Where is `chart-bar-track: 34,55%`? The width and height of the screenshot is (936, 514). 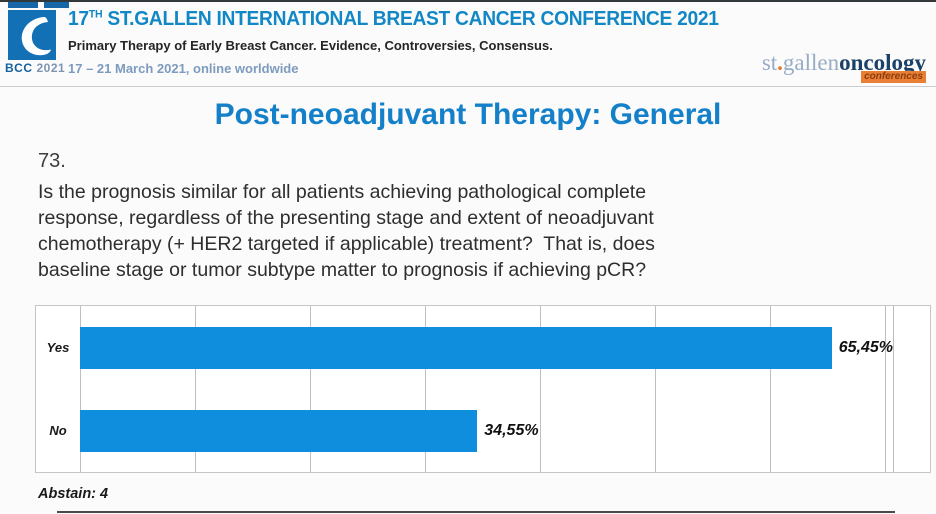 chart-bar-track: 34,55% is located at coordinates (486, 430).